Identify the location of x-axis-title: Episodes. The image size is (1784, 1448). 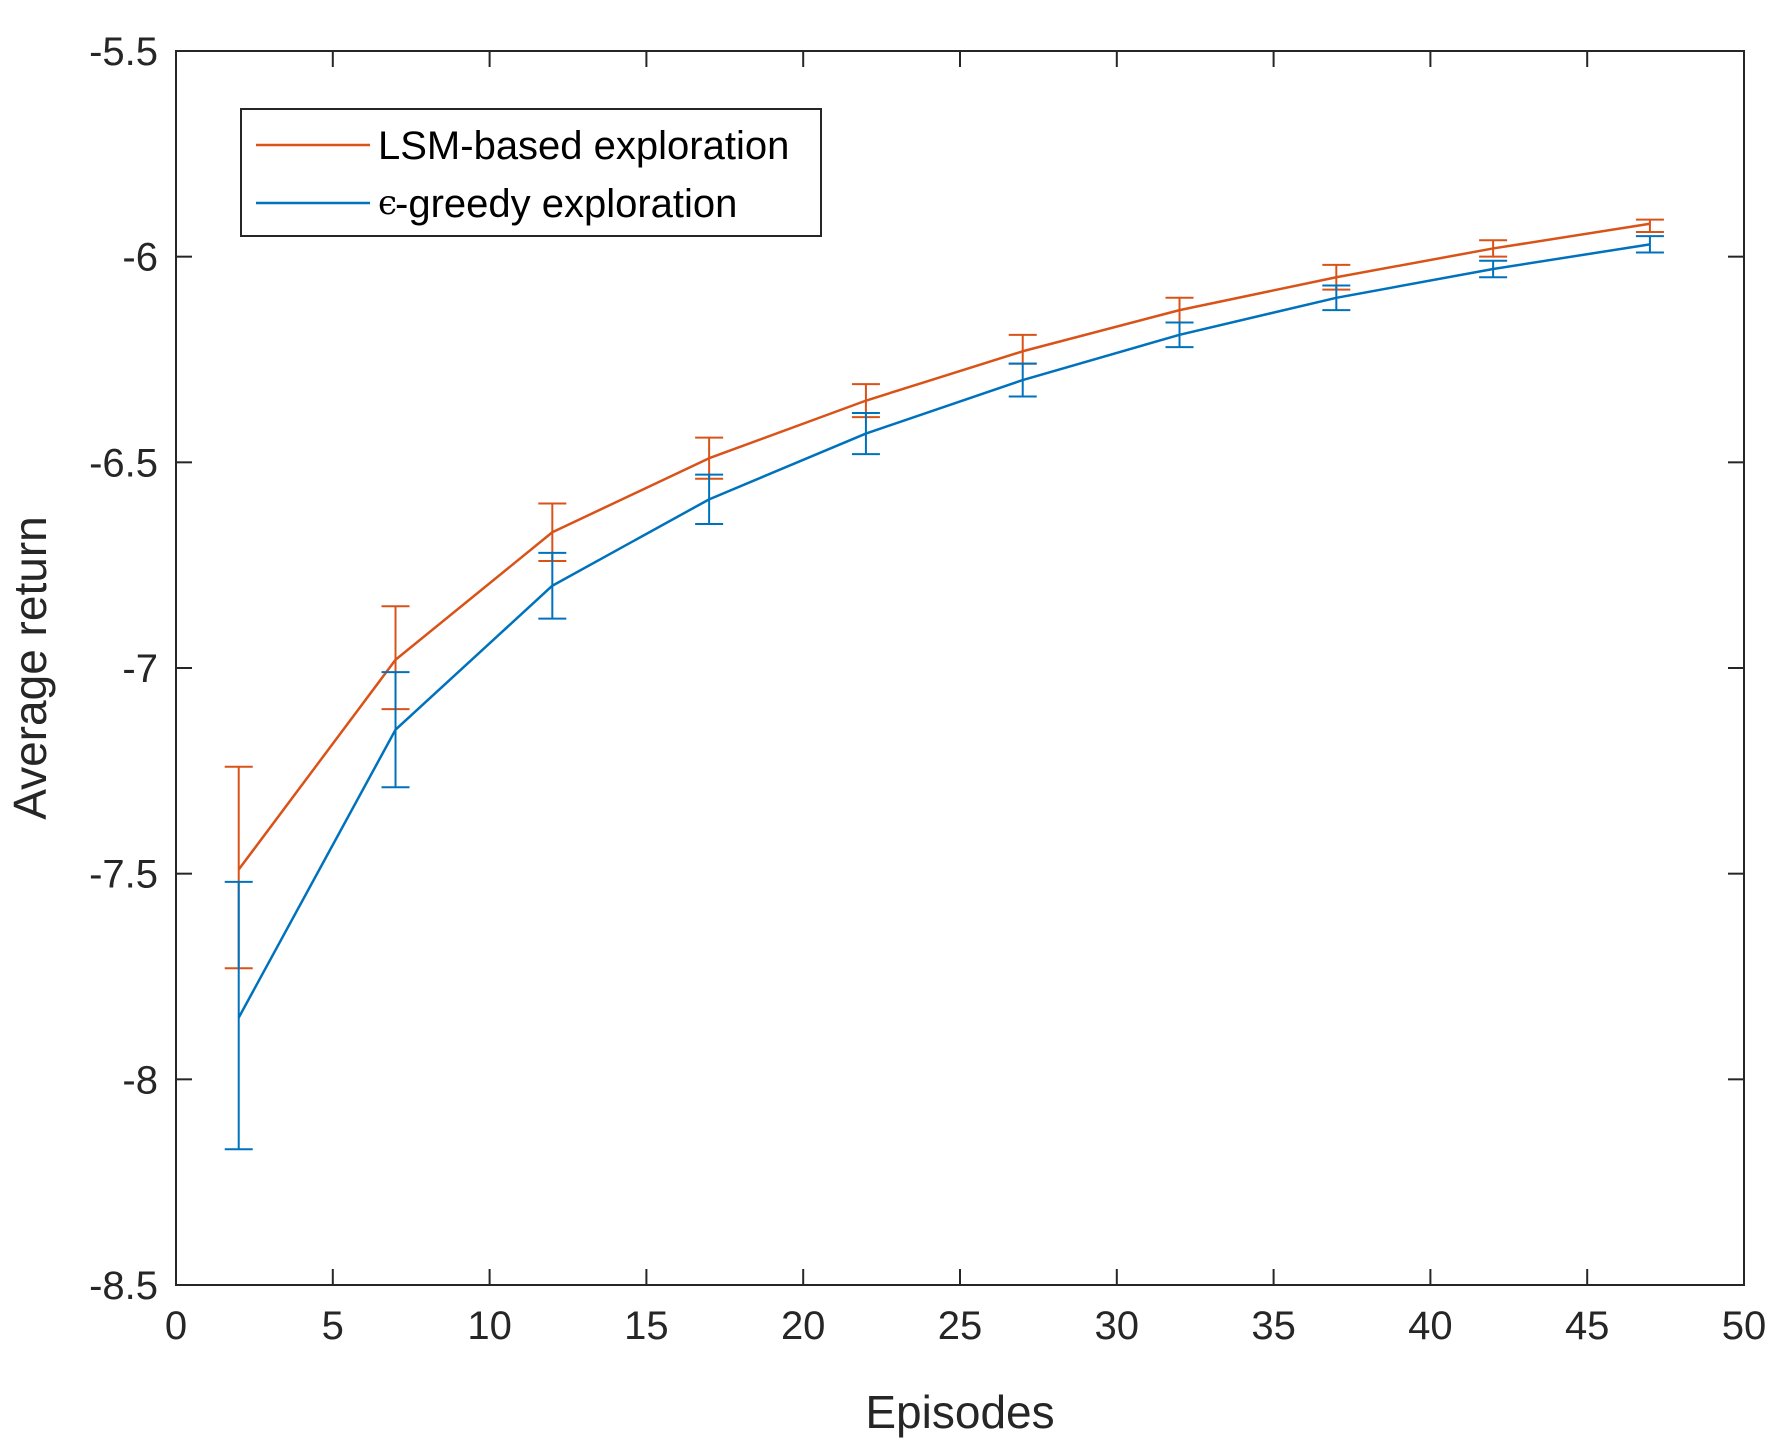
(959, 1412).